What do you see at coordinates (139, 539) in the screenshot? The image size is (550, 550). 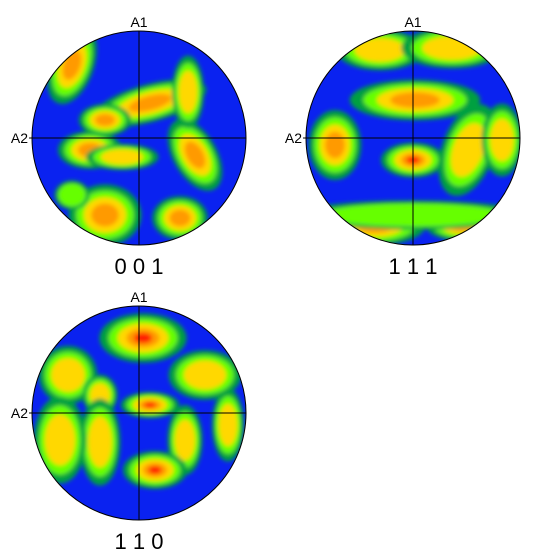 I see `figure-title: 1 1 0` at bounding box center [139, 539].